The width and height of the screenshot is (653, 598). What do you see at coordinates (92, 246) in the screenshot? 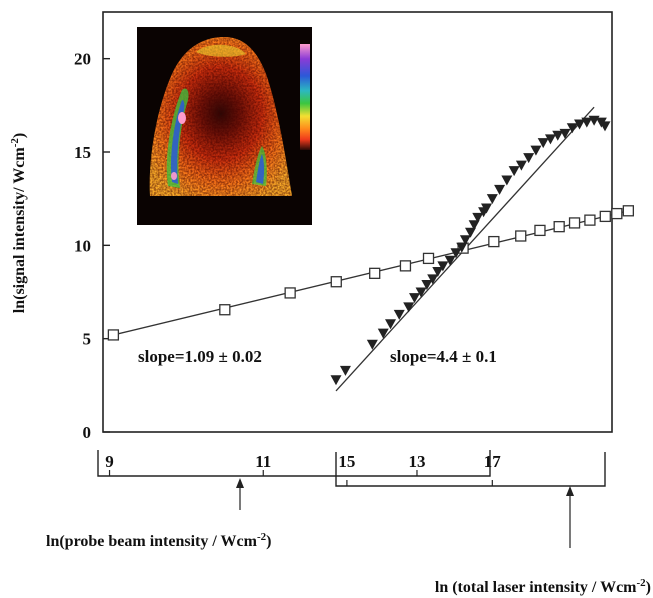
I see `y-axis-ticks: 0 5 10 15 20` at bounding box center [92, 246].